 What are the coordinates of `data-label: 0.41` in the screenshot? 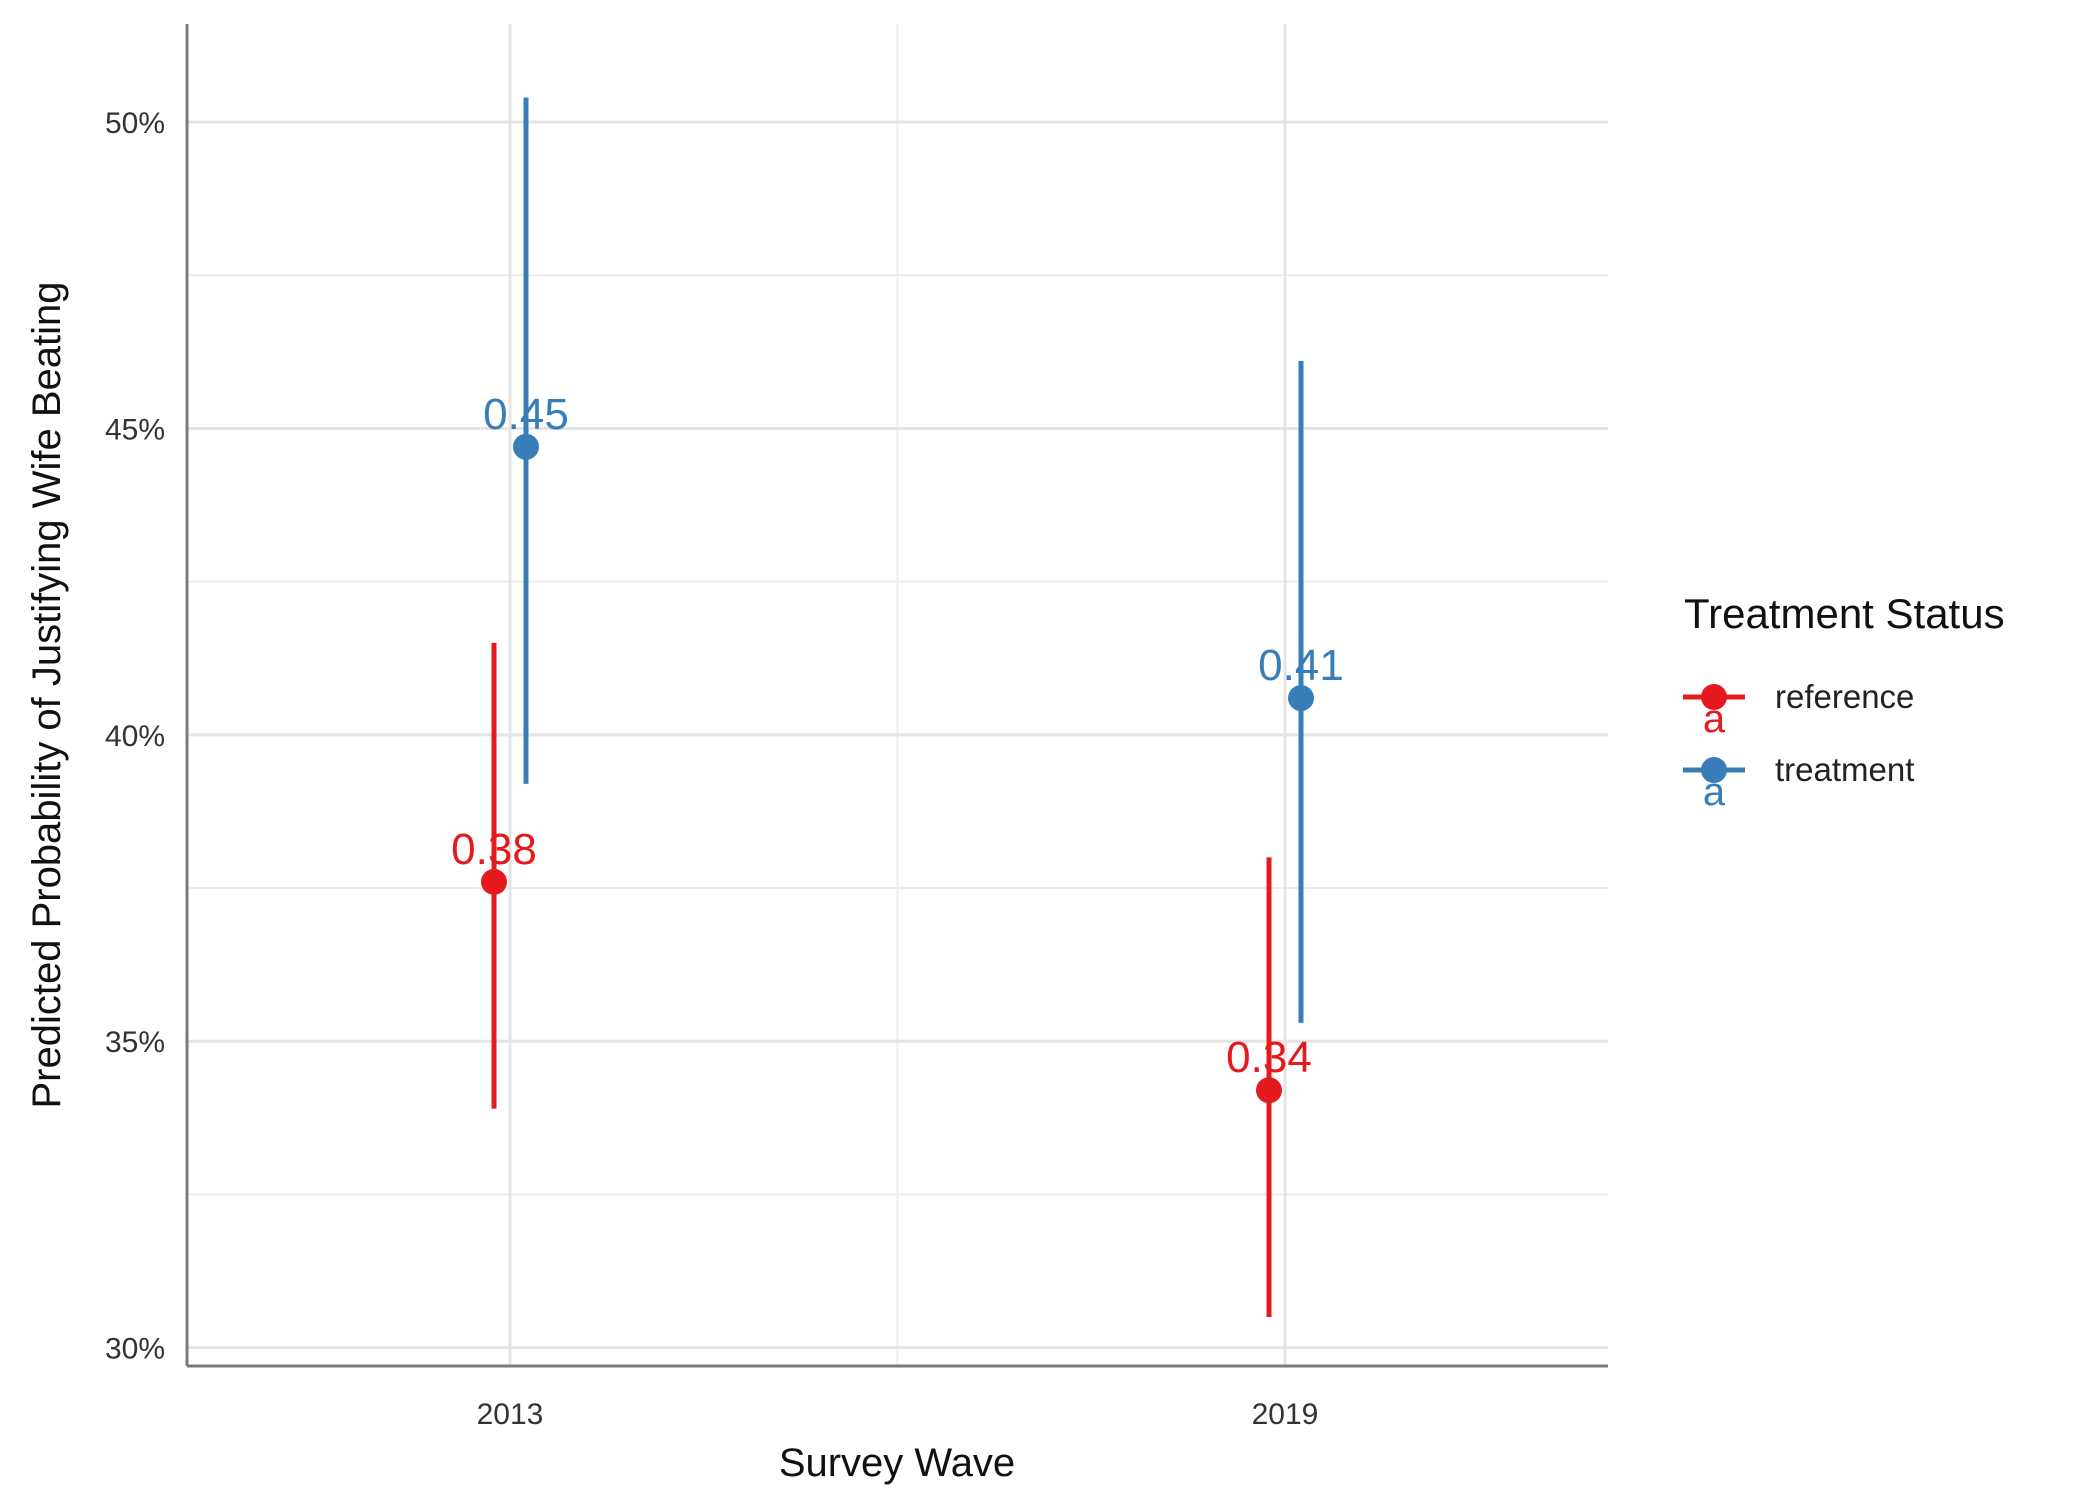 It's located at (1301, 665).